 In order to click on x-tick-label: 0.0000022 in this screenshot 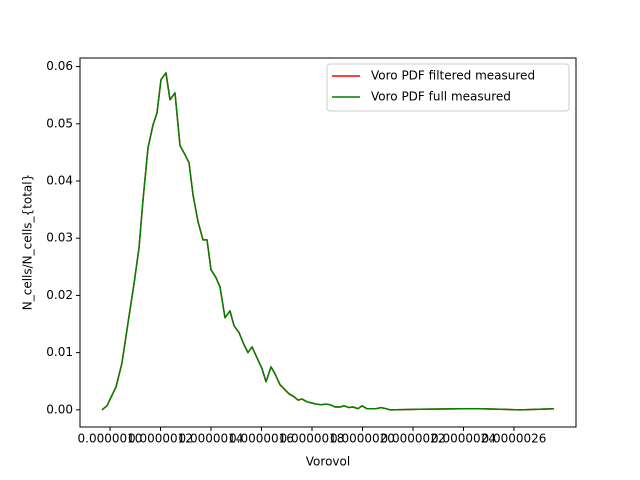, I will do `click(413, 439)`.